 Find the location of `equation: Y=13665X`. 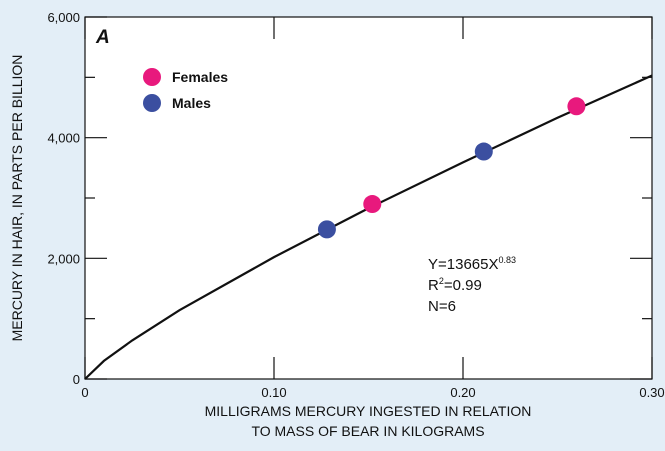

equation: Y=13665X is located at coordinates (463, 264).